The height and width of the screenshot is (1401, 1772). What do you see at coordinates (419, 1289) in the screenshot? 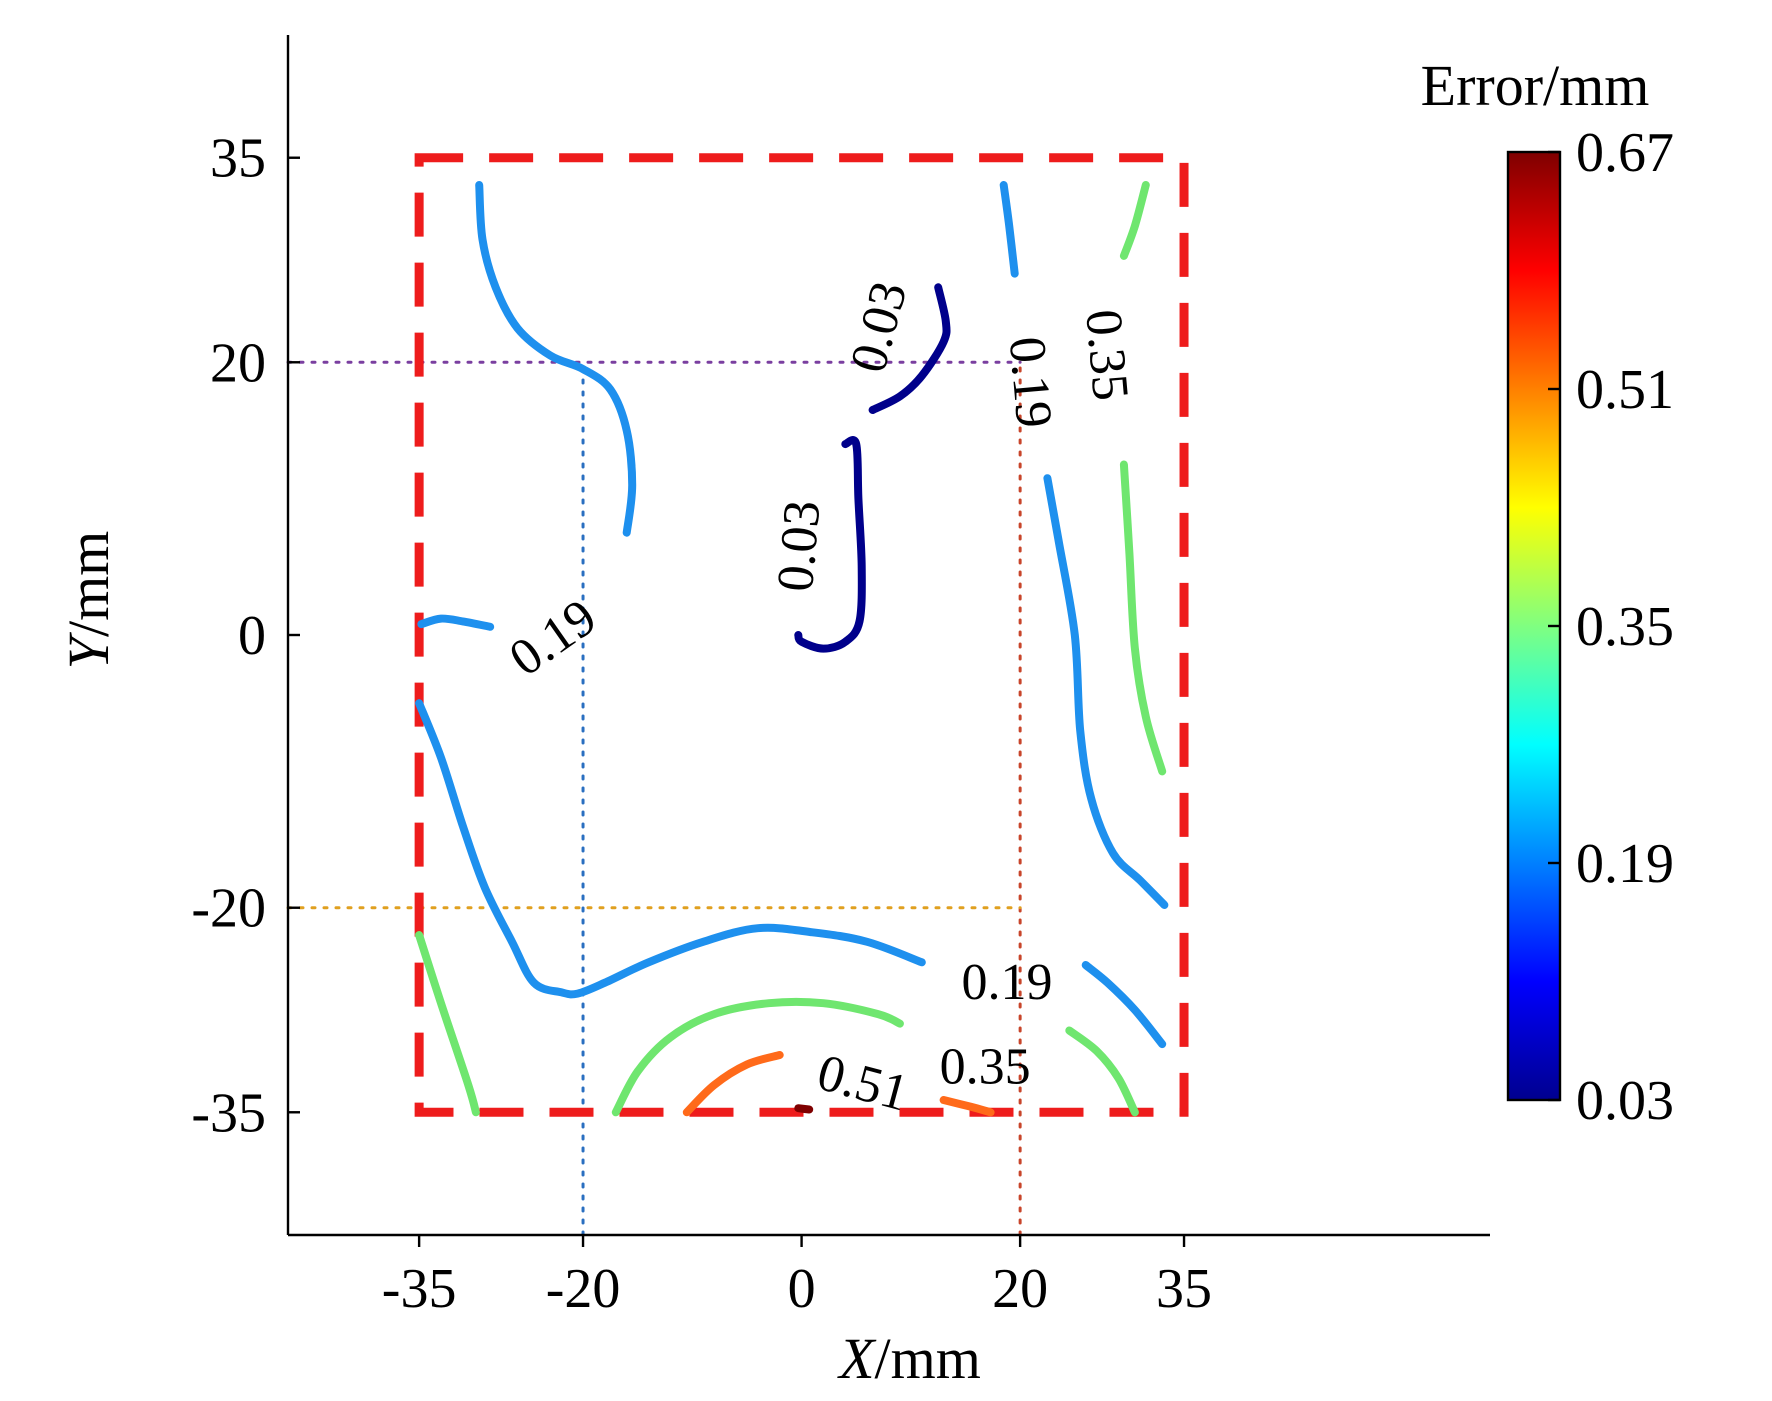
I see `x-tick-label: -35` at bounding box center [419, 1289].